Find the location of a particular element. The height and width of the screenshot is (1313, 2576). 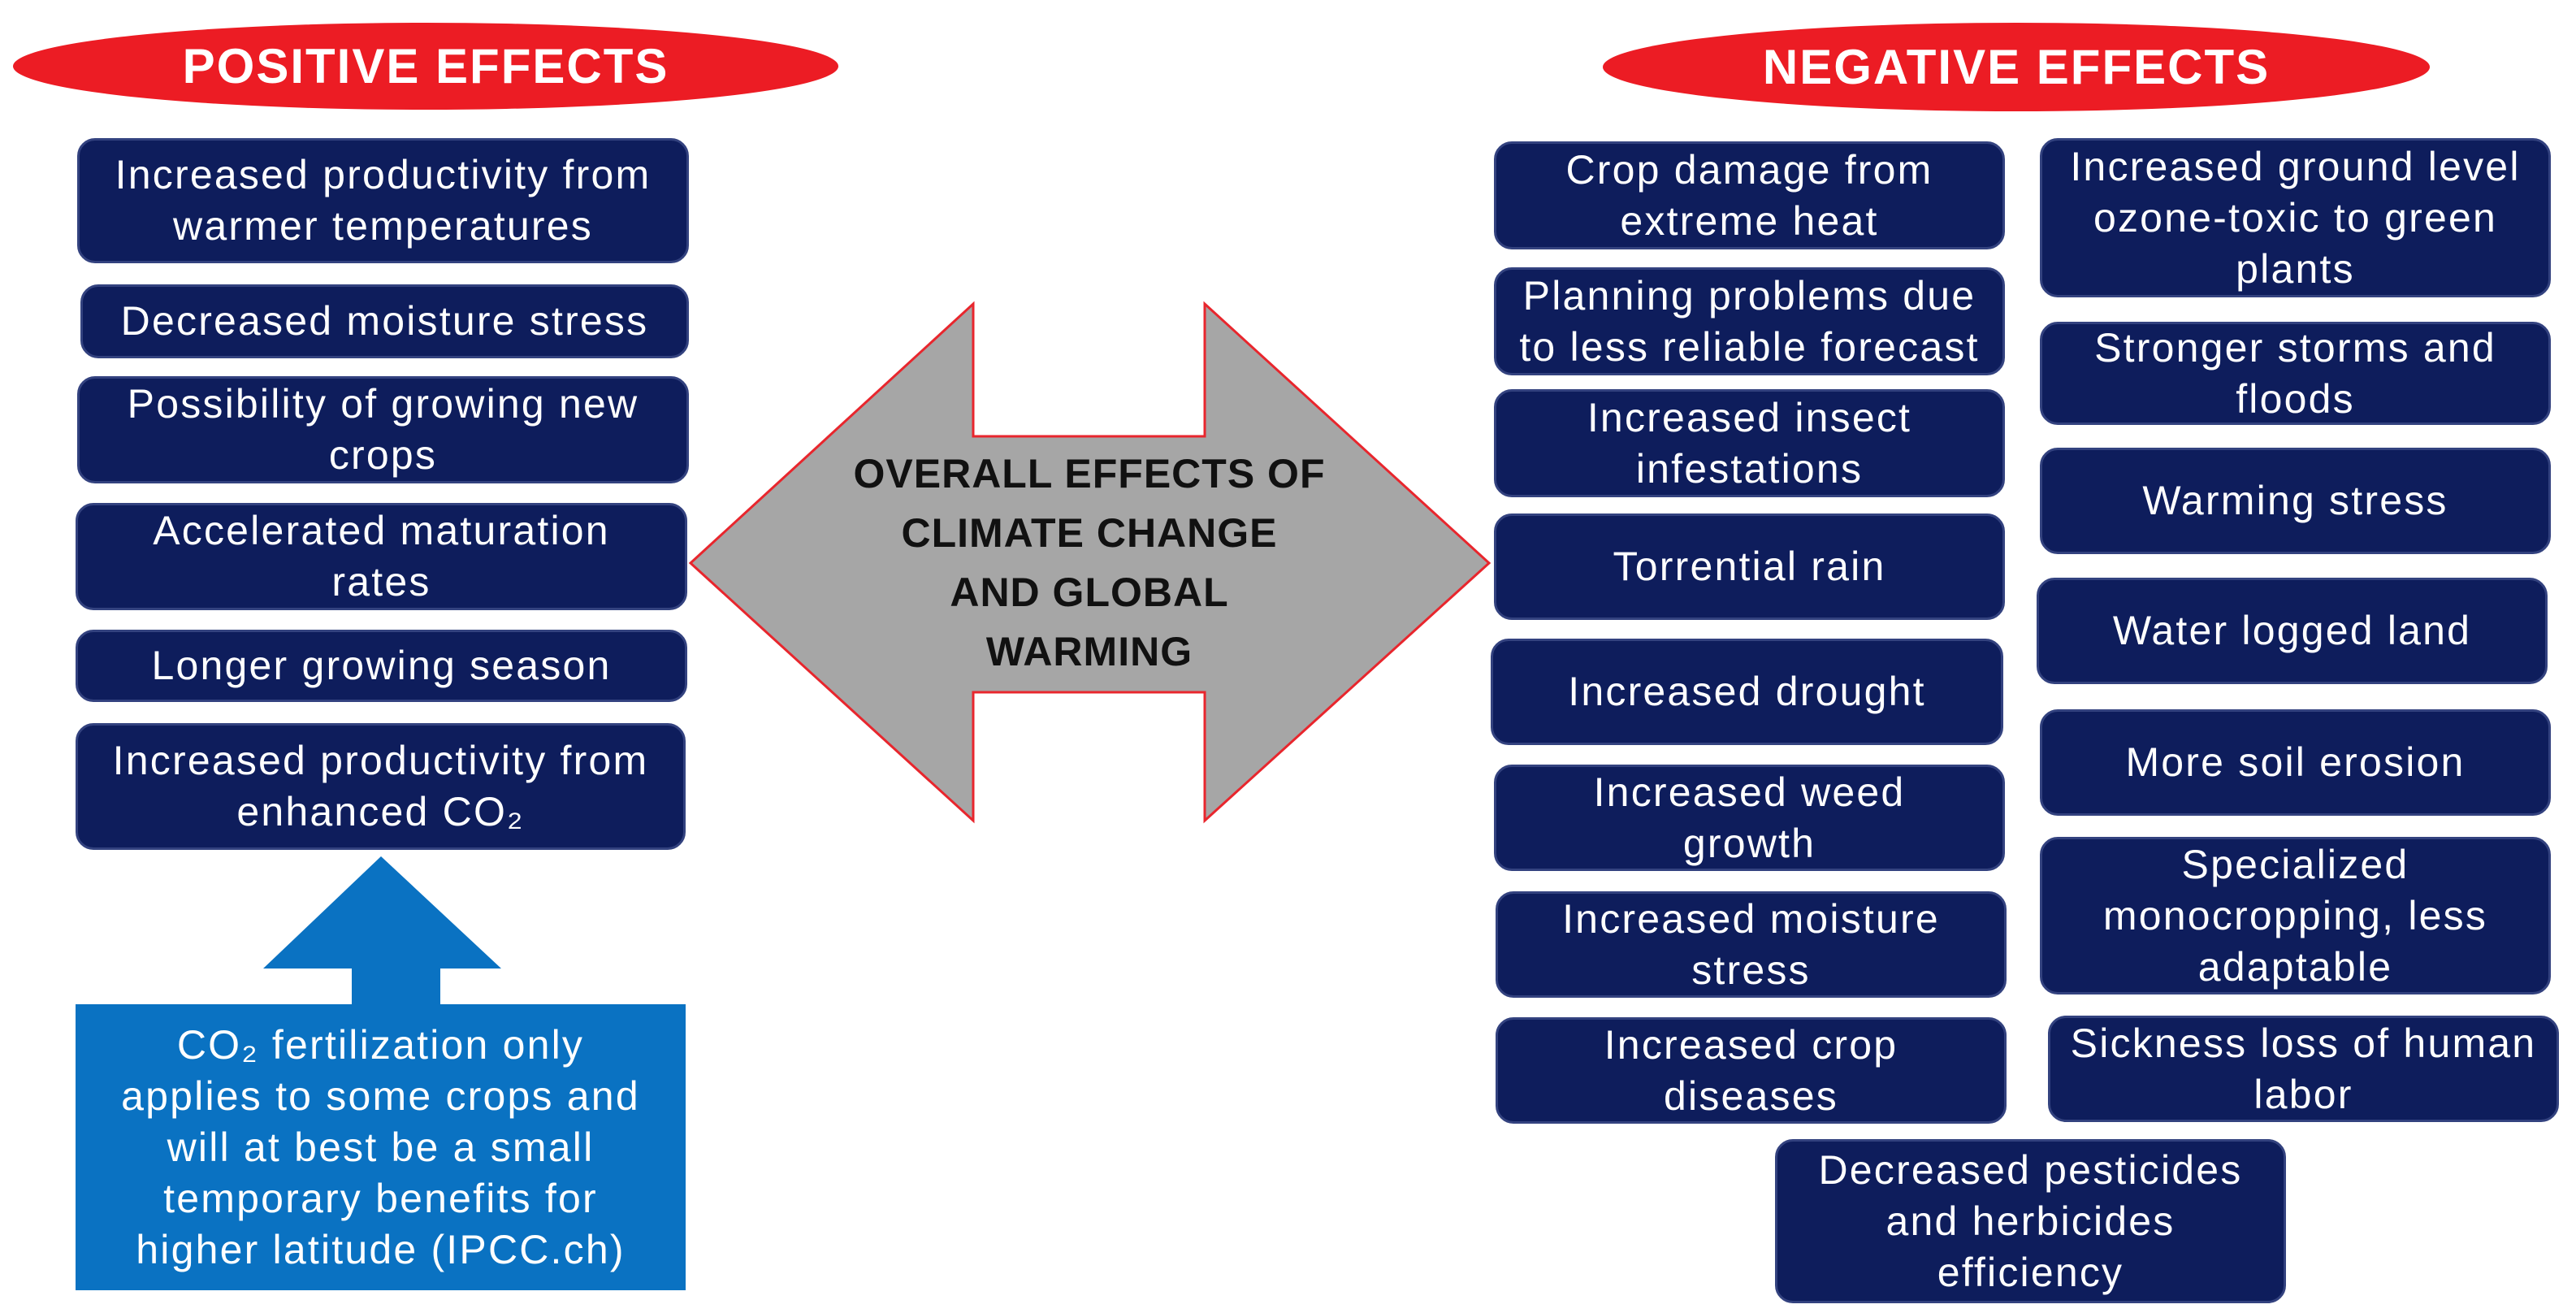

positive-effects-title: POSITIVE EFFECTS is located at coordinates (425, 66).